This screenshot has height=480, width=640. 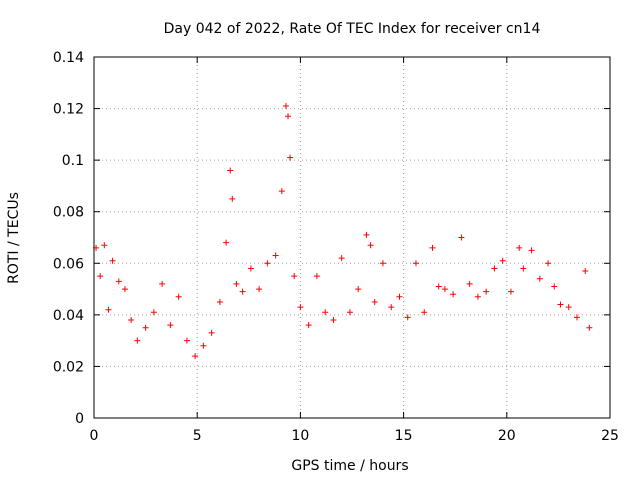 I want to click on x-tick-label: 5, so click(x=197, y=436).